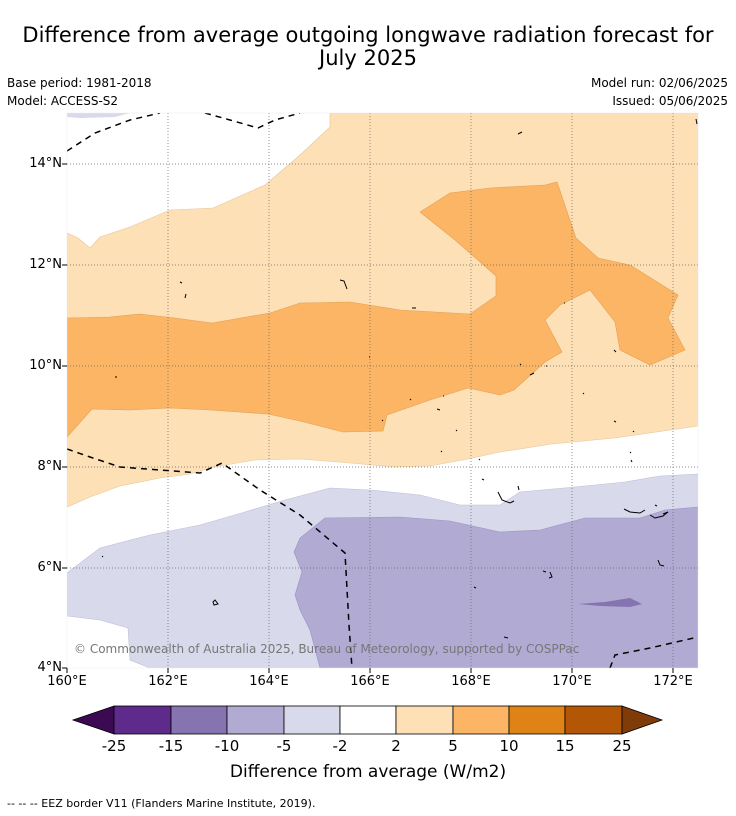 The image size is (736, 816). Describe the element at coordinates (471, 681) in the screenshot. I see `lon-label: 168°E` at that location.